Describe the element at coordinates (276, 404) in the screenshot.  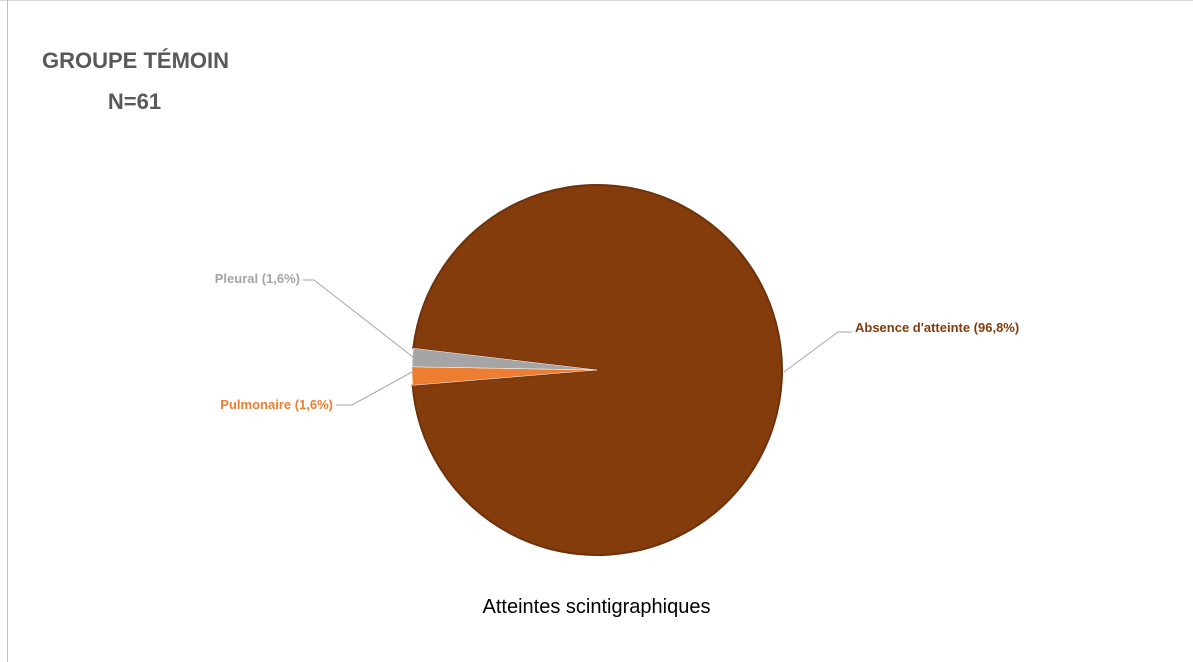
I see `data-label-pulmonaire: Pulmonaire (1,6%)` at that location.